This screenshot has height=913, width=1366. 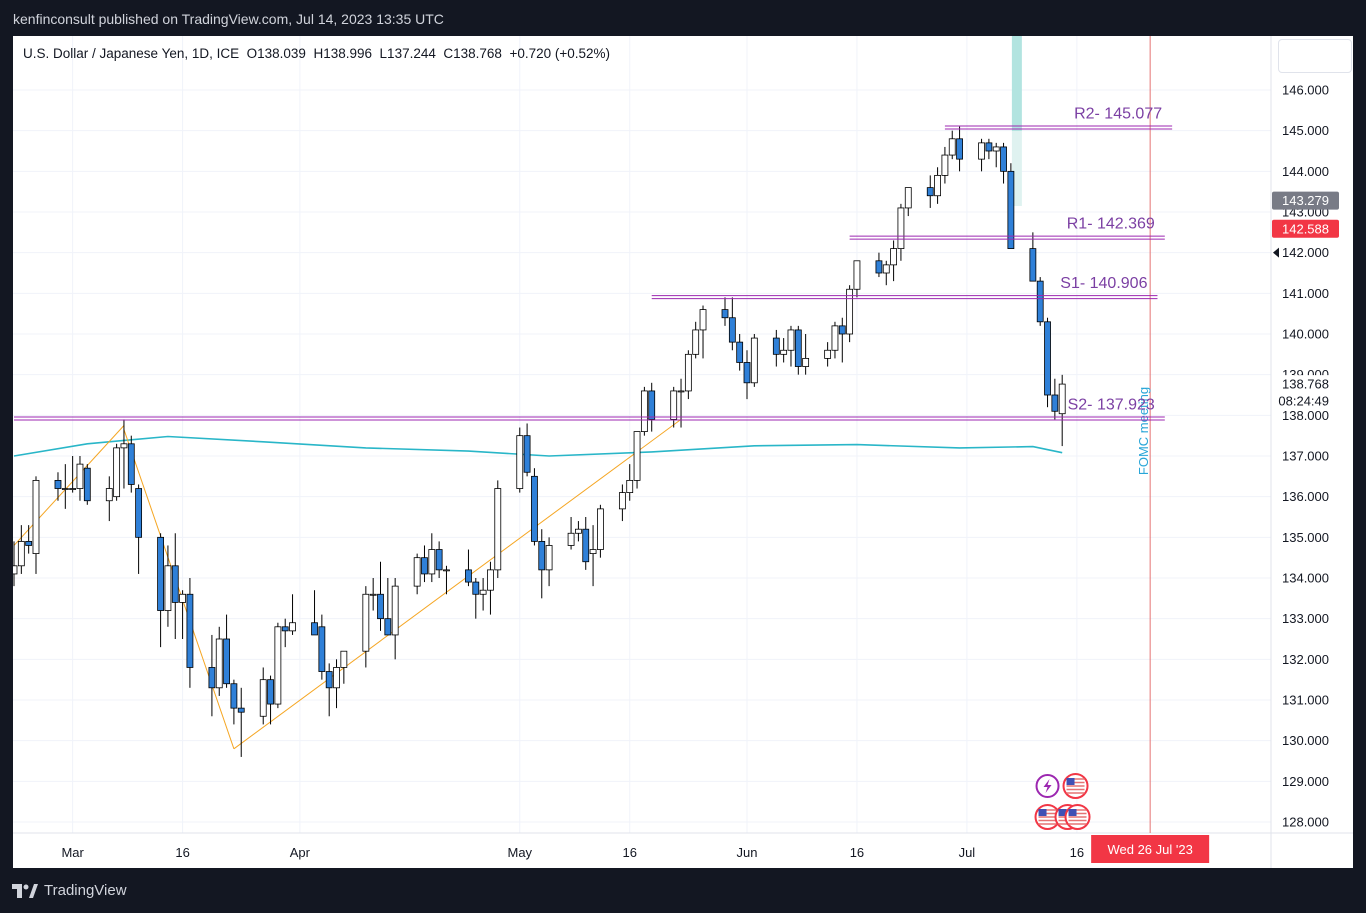 I want to click on price-badge-text: 143.279, so click(x=1305, y=200).